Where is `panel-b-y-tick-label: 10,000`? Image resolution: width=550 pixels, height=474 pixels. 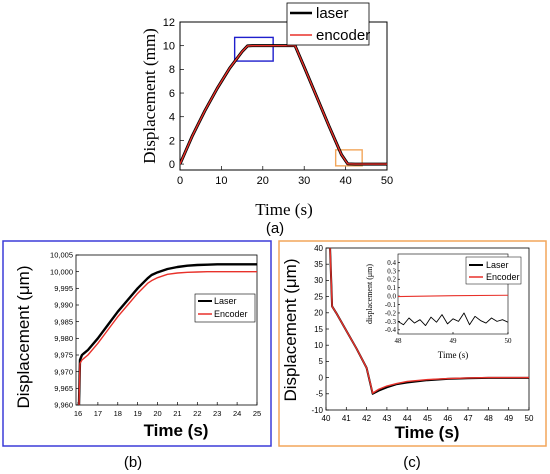 panel-b-y-tick-label: 10,000 is located at coordinates (61, 271).